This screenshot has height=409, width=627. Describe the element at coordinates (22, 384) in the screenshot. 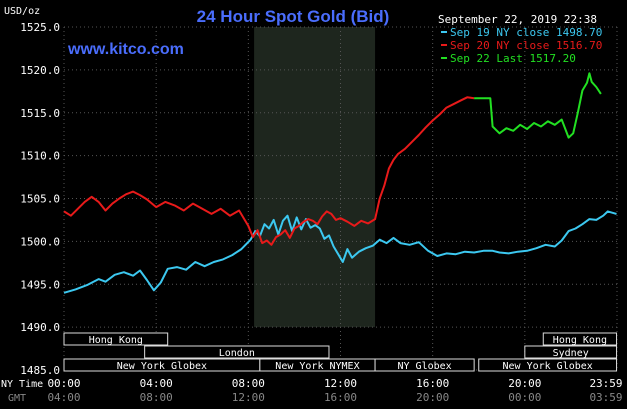

I see `ny-time-title: NY Time` at that location.